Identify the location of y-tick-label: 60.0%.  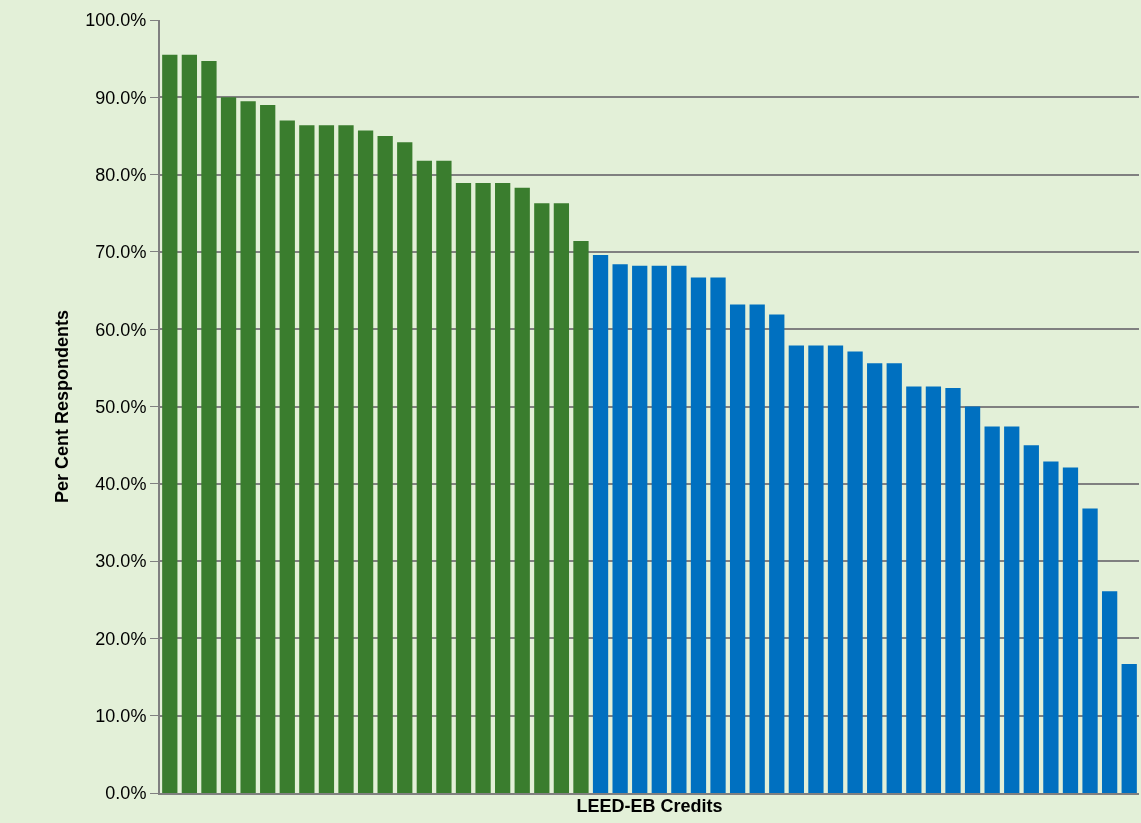
(121, 329).